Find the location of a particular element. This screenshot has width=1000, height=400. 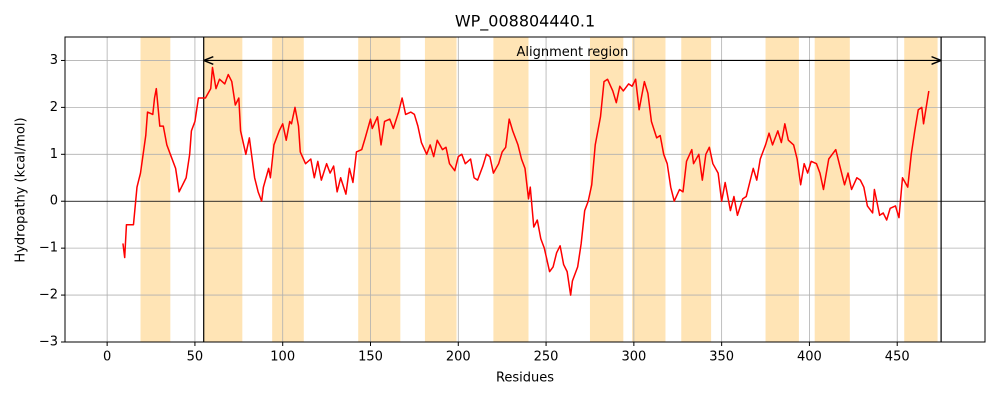

y-tick-label: −1 is located at coordinates (48, 248).